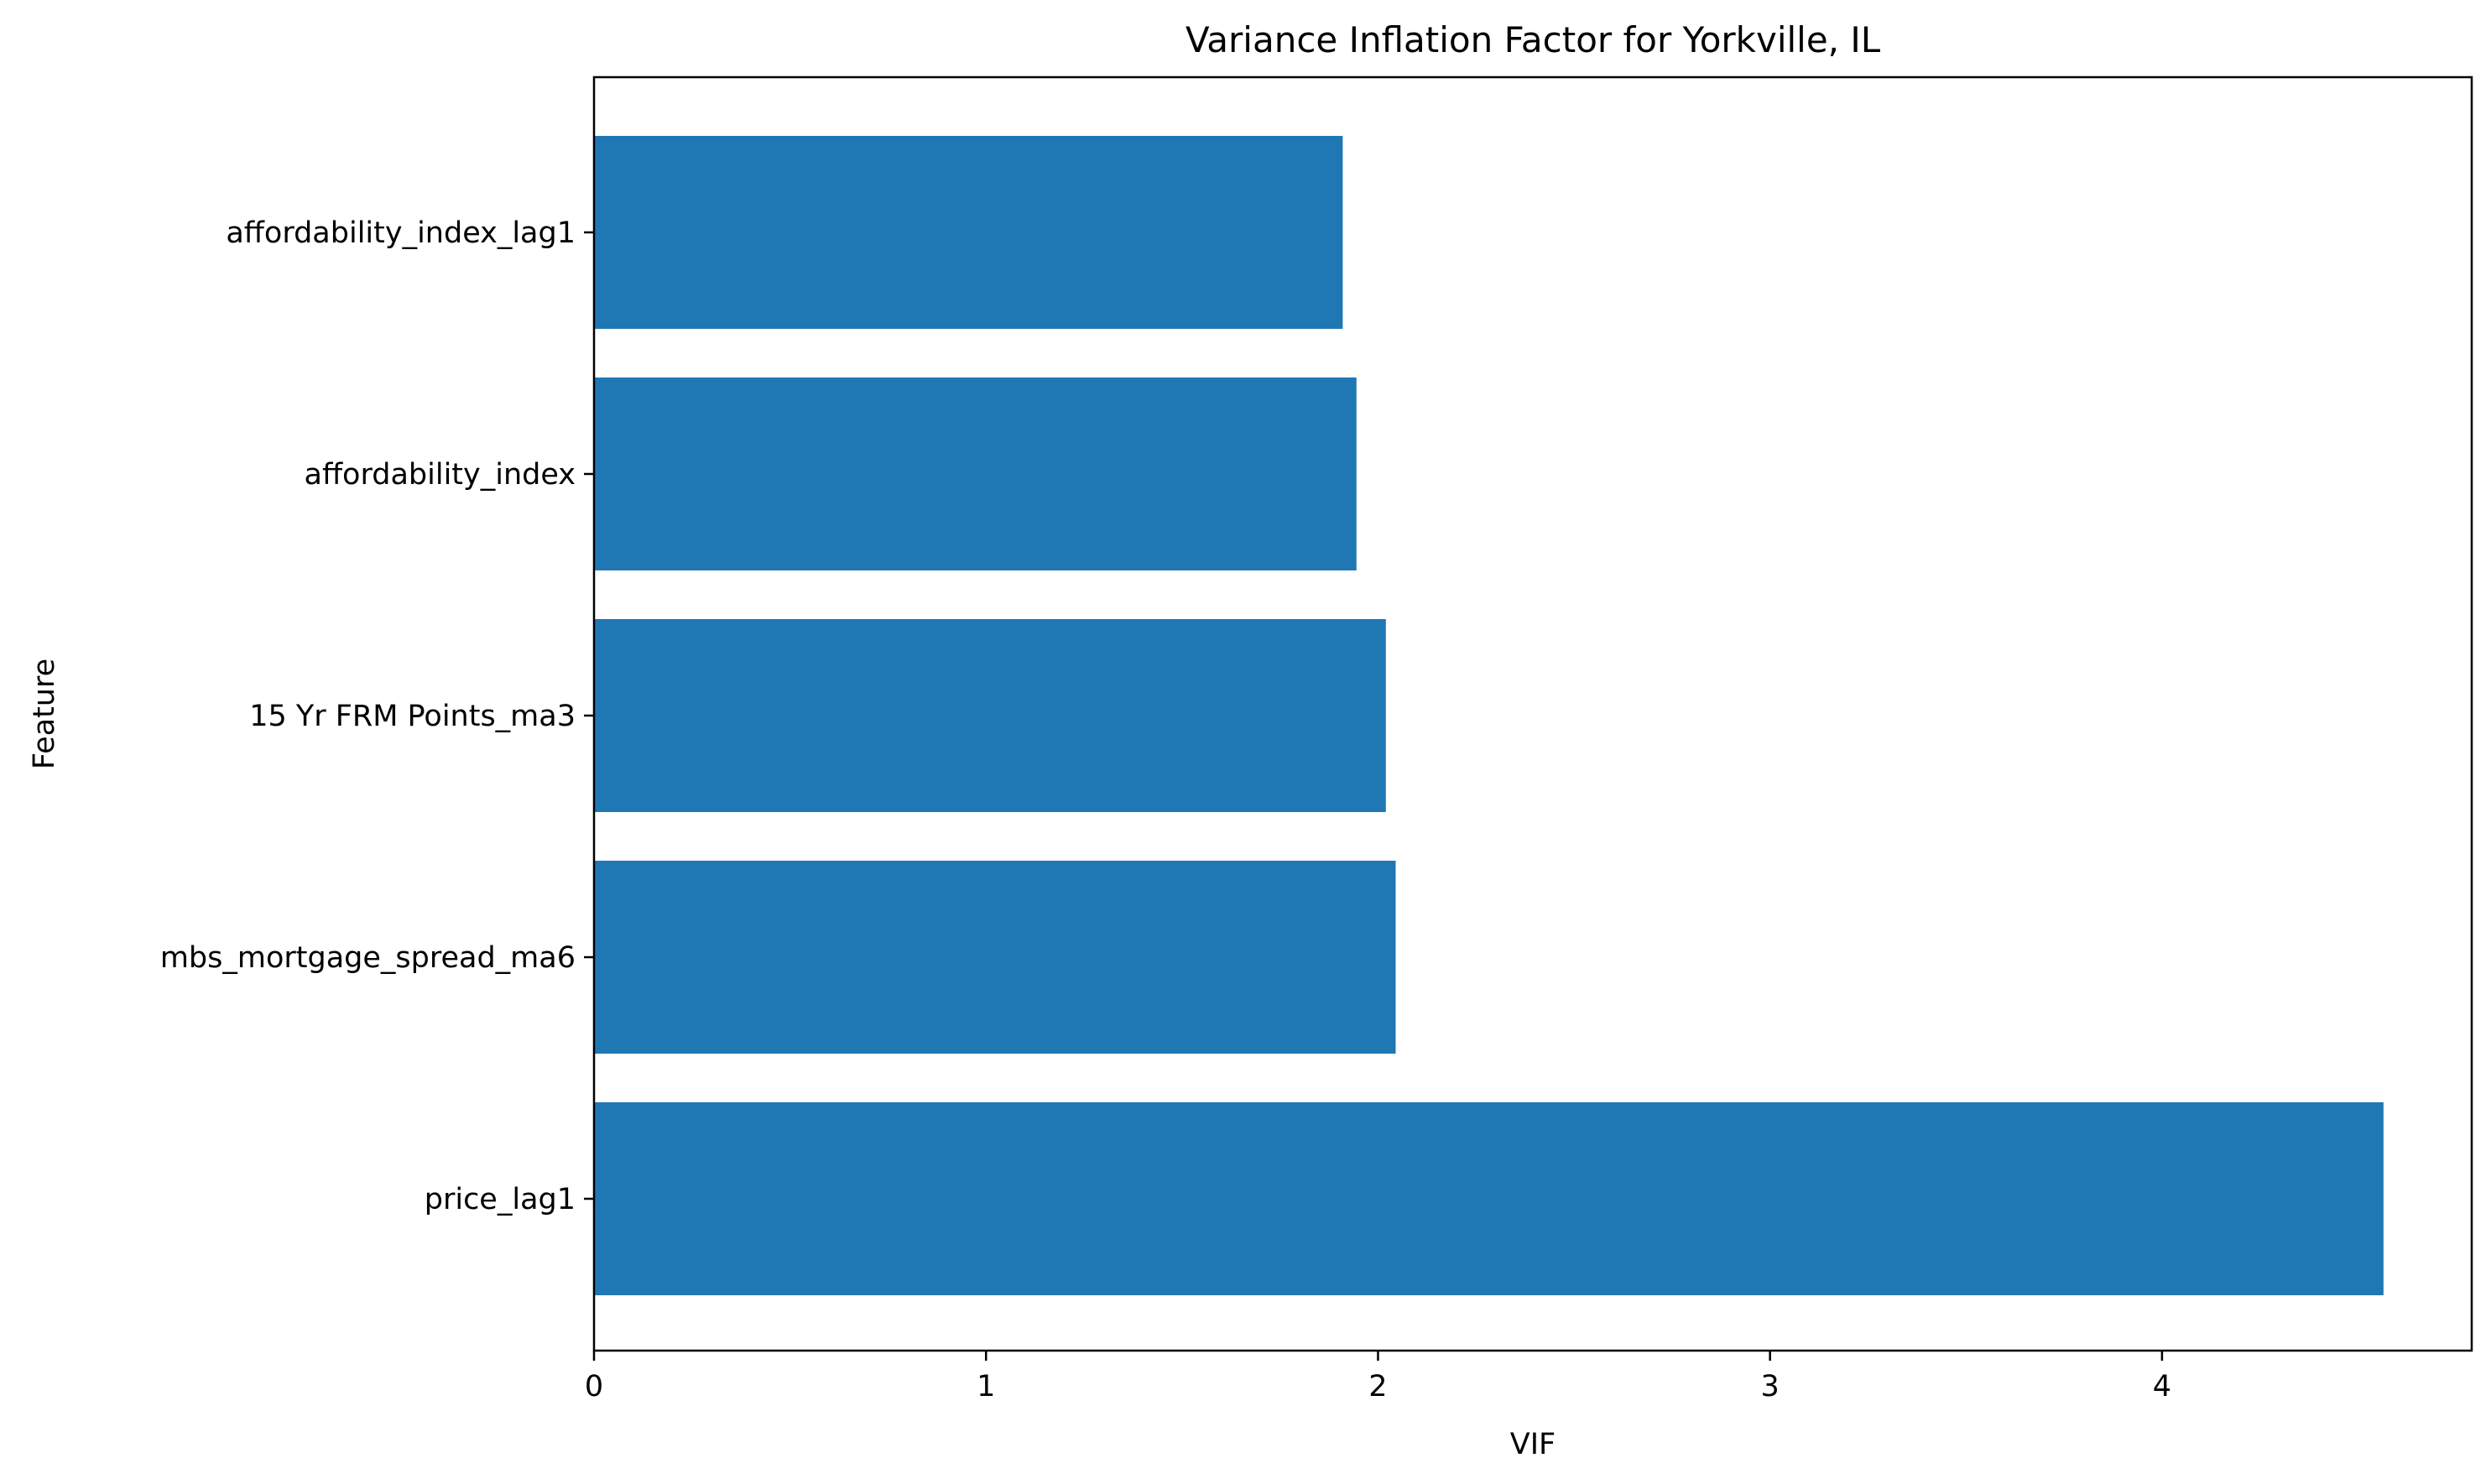  I want to click on y-tick-label: price_lag1, so click(501, 1199).